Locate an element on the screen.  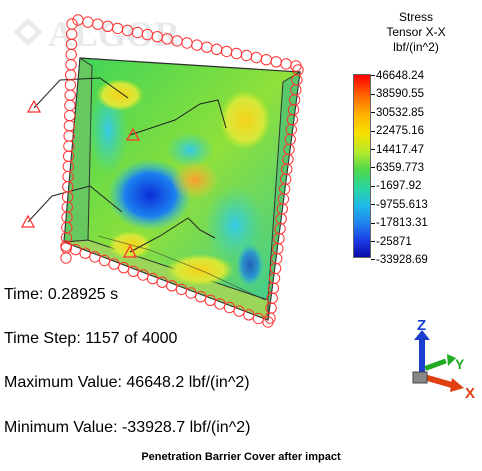
axis-triad: Z Y X is located at coordinates (443, 359).